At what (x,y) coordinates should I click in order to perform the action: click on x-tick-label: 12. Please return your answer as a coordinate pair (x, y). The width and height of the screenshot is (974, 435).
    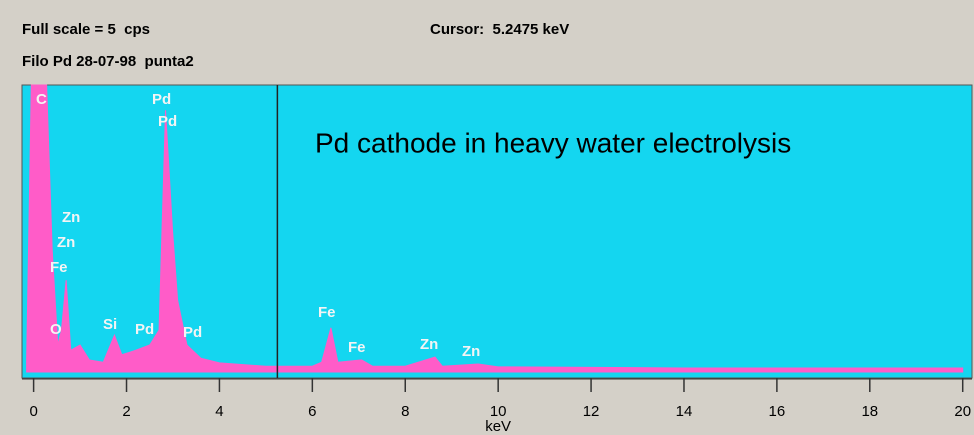
    Looking at the image, I should click on (591, 411).